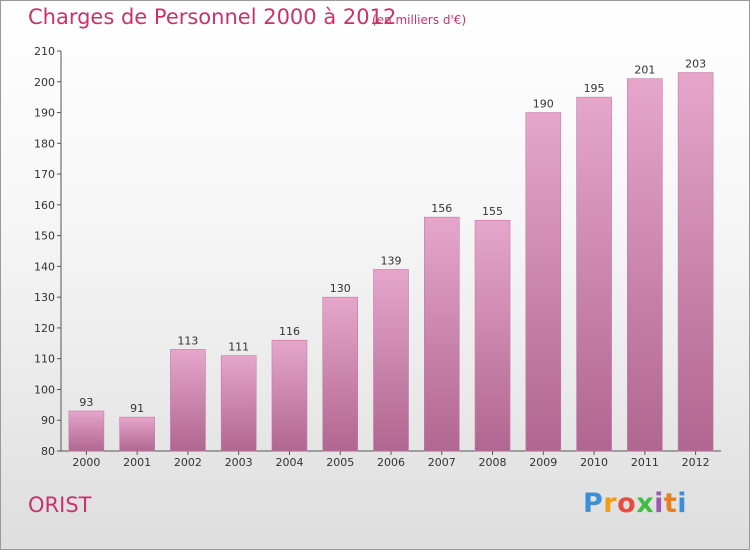 This screenshot has height=550, width=750. What do you see at coordinates (543, 282) in the screenshot?
I see `bar-2009` at bounding box center [543, 282].